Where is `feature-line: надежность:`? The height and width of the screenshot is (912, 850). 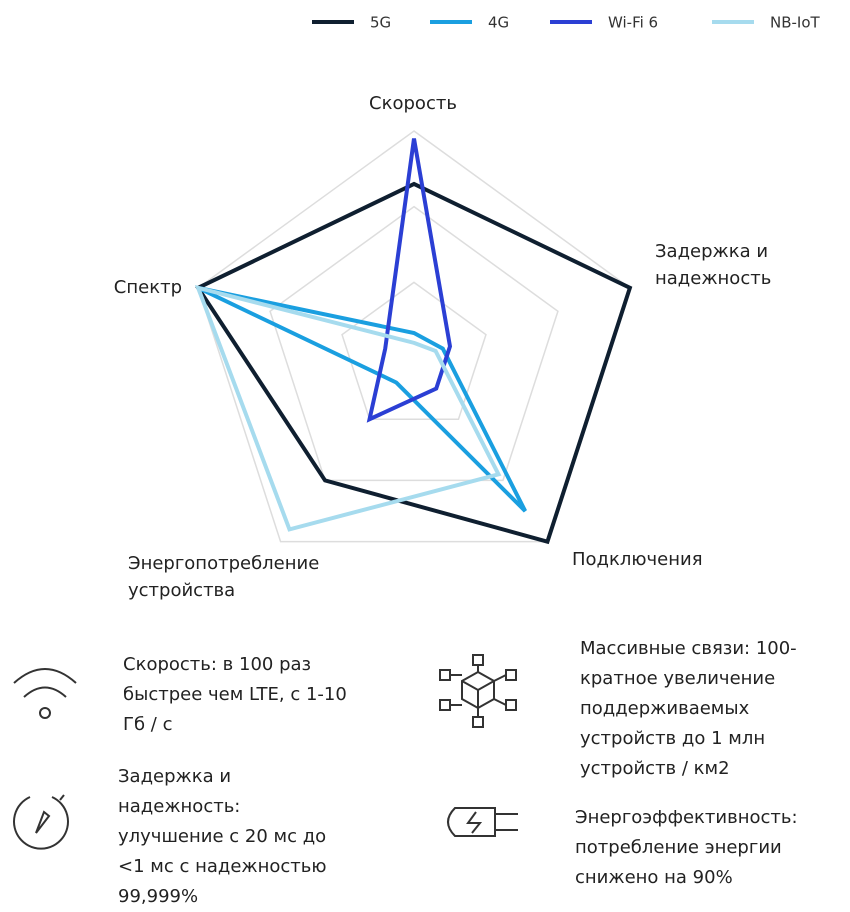
feature-line: надежность: is located at coordinates (179, 806).